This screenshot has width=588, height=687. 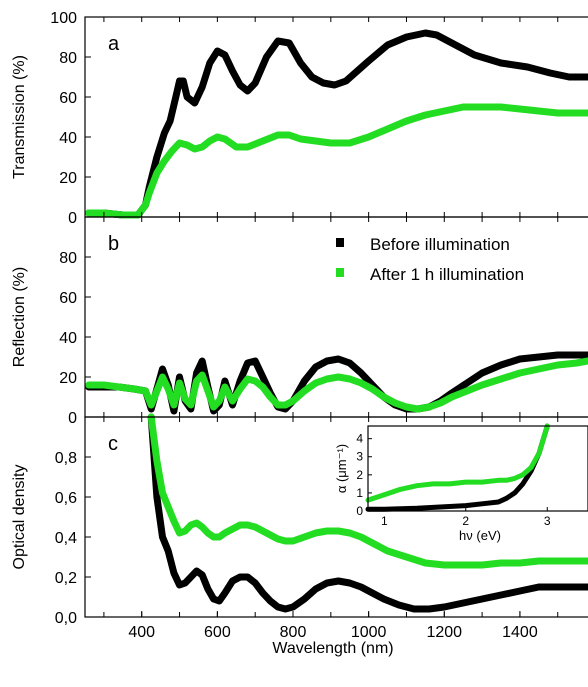 I want to click on panel-c-ylabel: Optical density, so click(x=19, y=517).